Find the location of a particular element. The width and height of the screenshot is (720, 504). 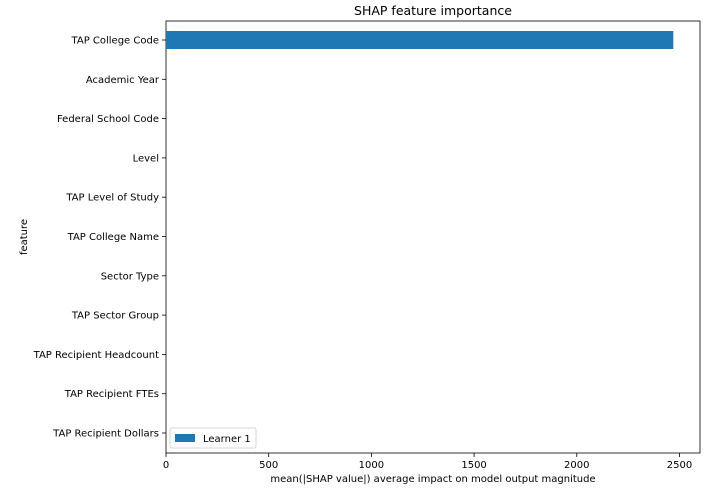

y-tick-label: TAP Sector Group is located at coordinates (115, 316).